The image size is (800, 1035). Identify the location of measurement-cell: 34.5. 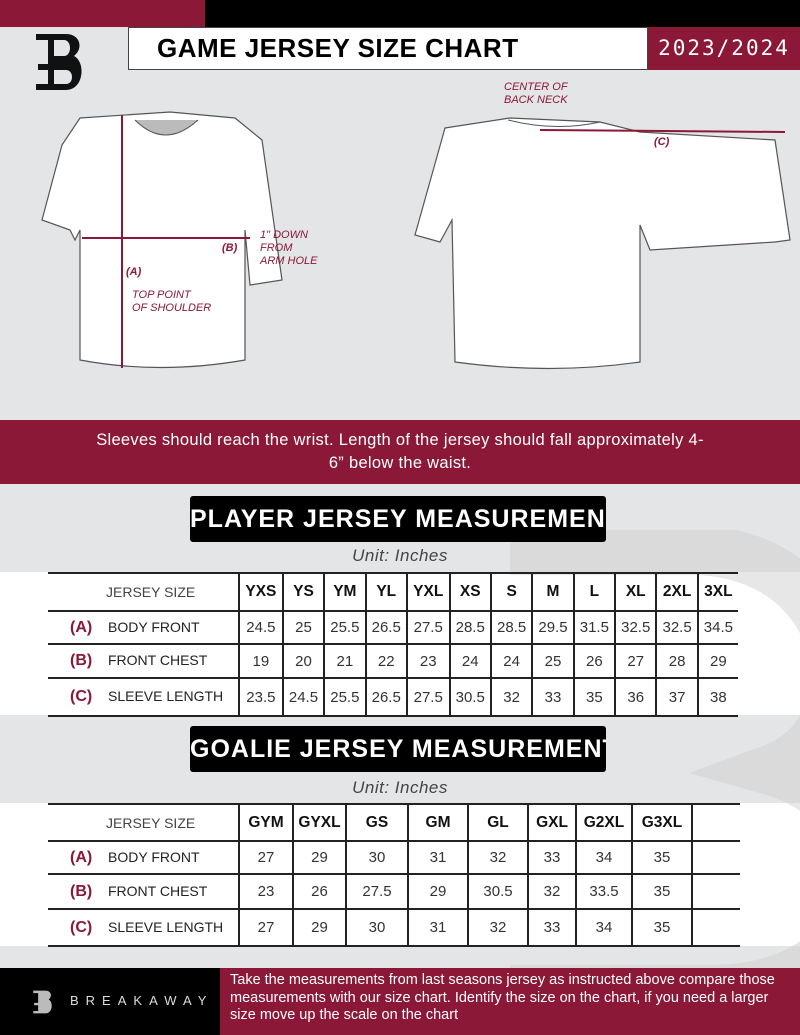
(717, 627).